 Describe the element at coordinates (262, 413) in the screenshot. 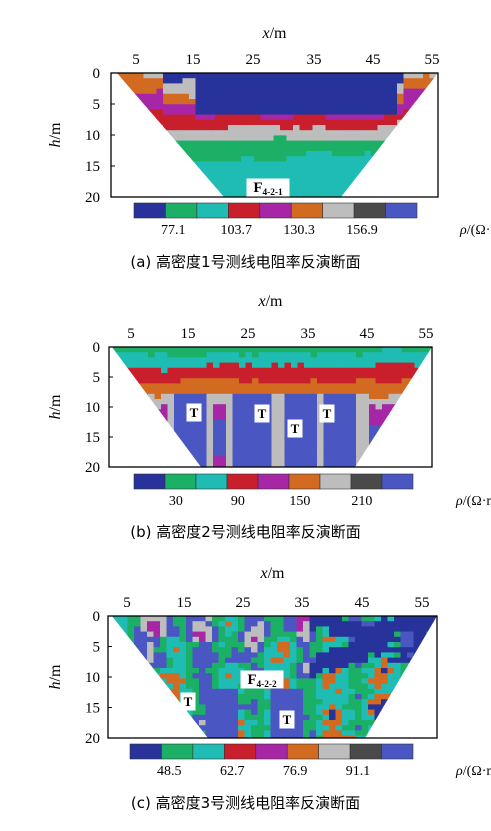

I see `marker-label-b-bg` at that location.